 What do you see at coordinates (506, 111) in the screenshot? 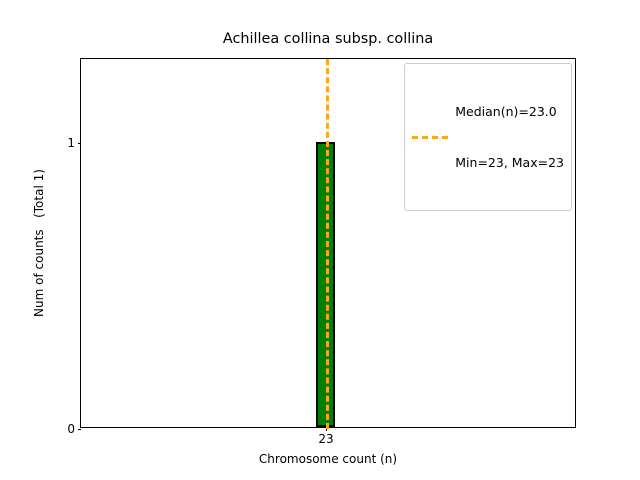
I see `legend-entry-median: Median(n)=23.0` at bounding box center [506, 111].